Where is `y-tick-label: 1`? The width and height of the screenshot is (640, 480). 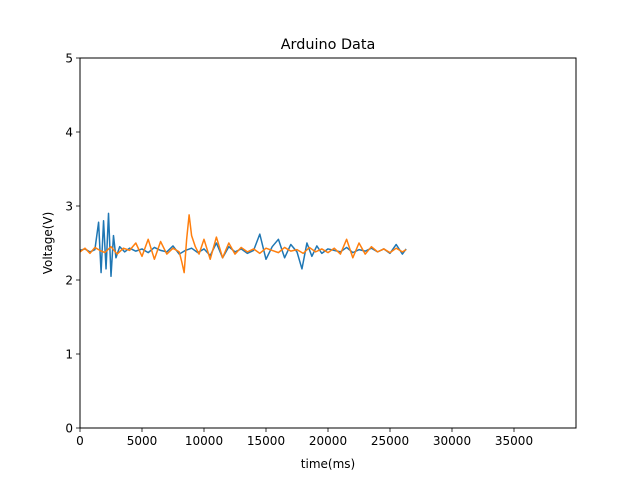 y-tick-label: 1 is located at coordinates (69, 355).